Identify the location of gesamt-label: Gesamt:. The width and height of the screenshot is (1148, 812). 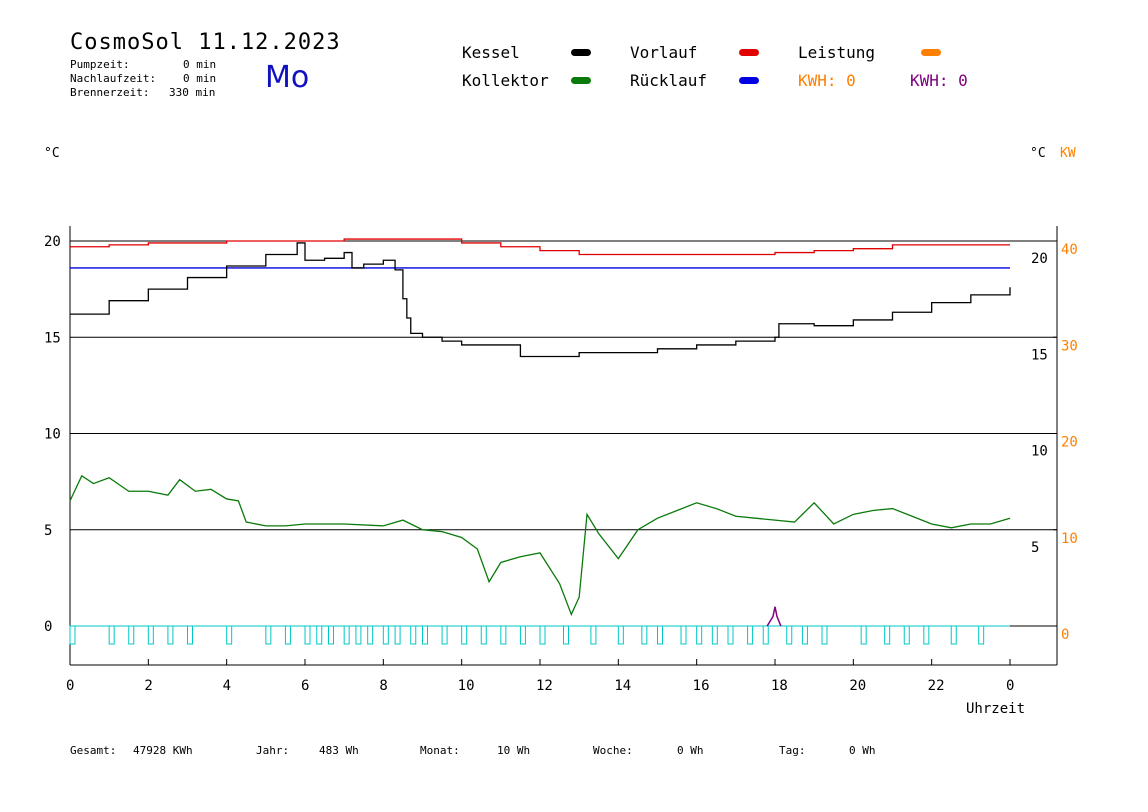
(93, 750).